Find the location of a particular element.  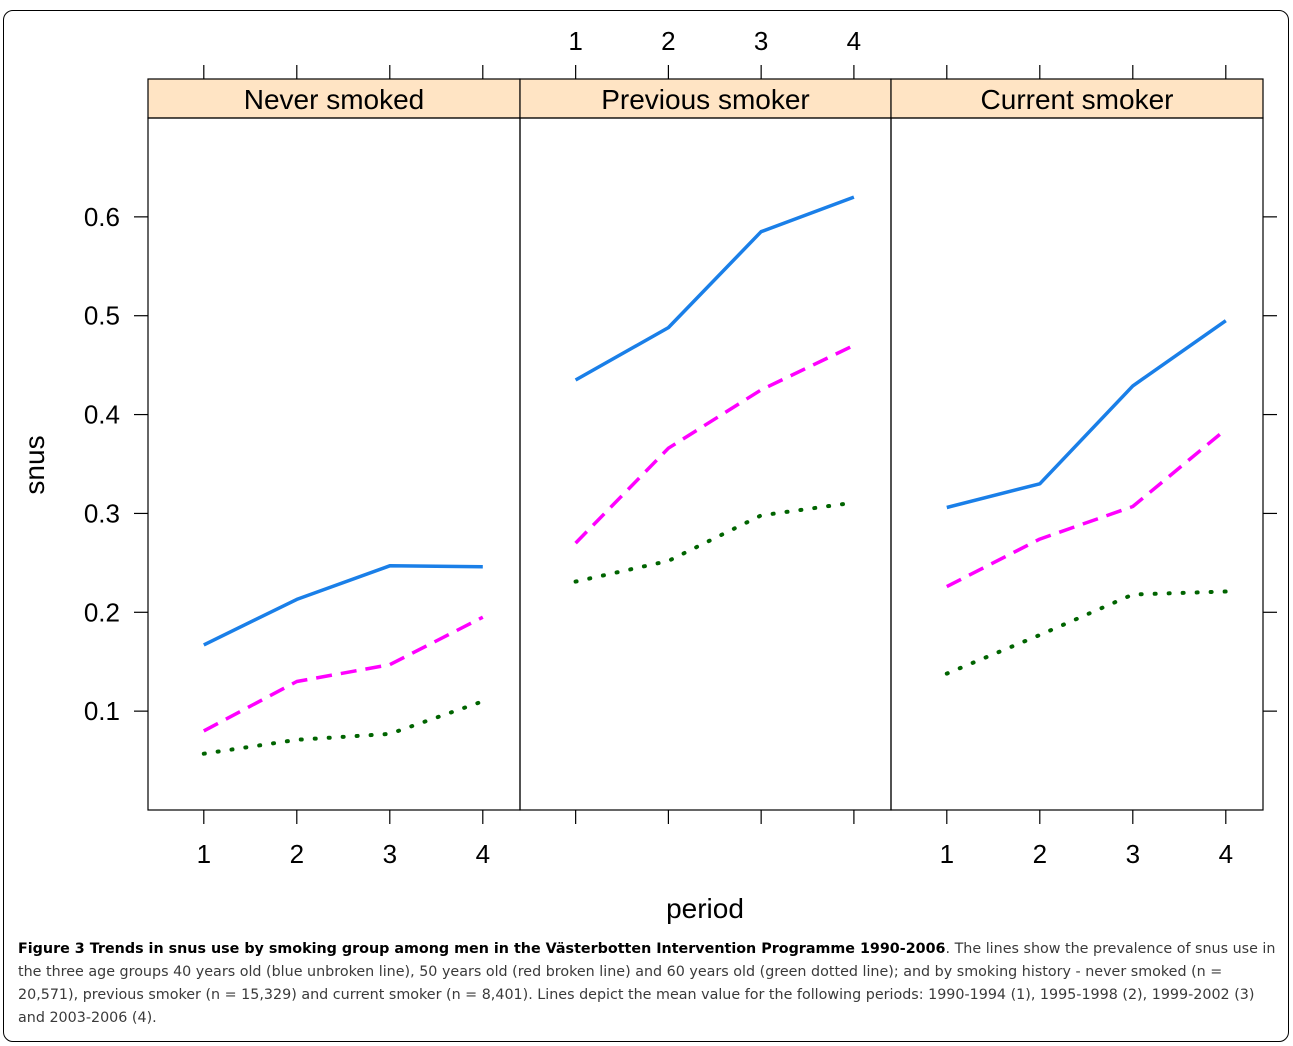

x-tick-label-top: 2 is located at coordinates (668, 41).